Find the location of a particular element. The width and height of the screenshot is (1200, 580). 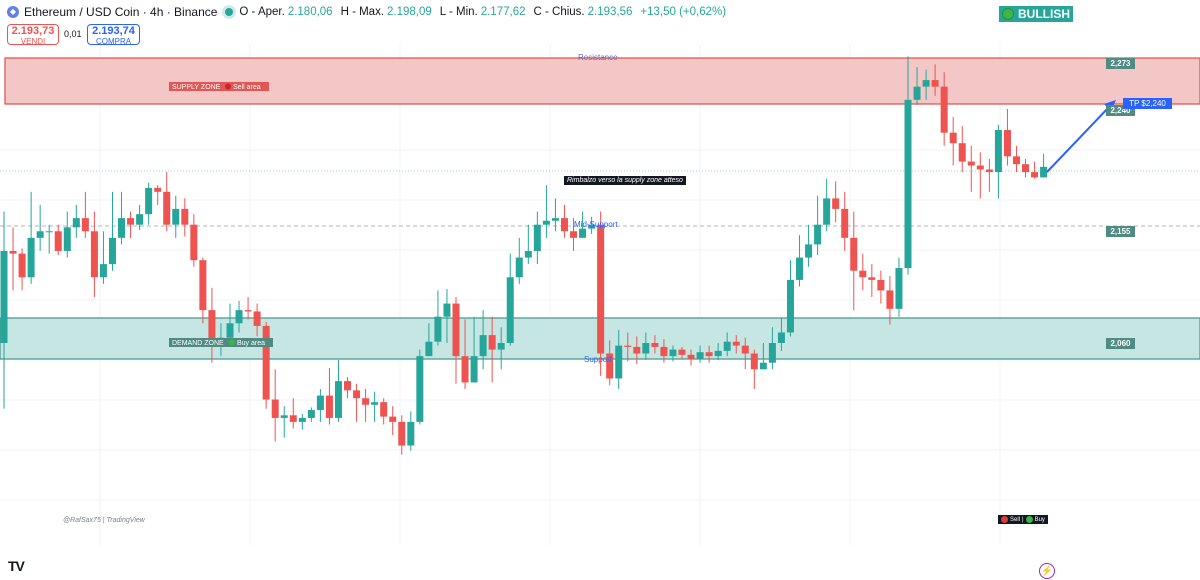

sell-button: 2.193,73 VENDI is located at coordinates (33, 35).